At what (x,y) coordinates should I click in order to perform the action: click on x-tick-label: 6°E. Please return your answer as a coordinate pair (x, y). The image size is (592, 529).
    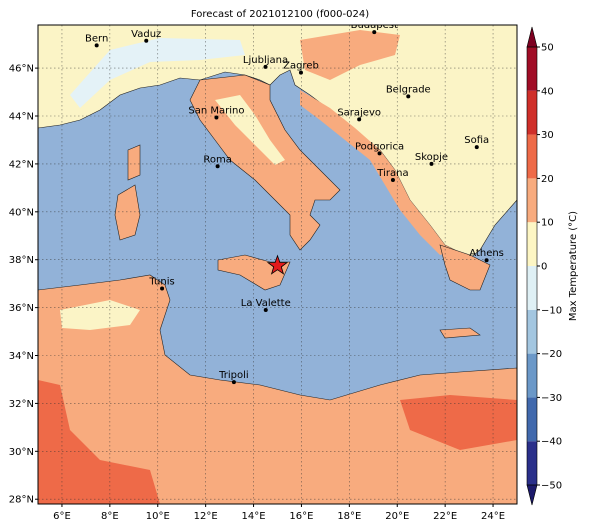
    Looking at the image, I should click on (62, 516).